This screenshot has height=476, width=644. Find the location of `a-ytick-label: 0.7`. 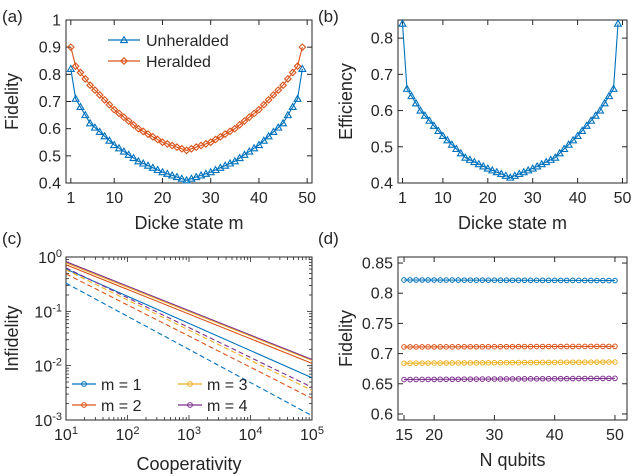

a-ytick-label: 0.7 is located at coordinates (50, 102).